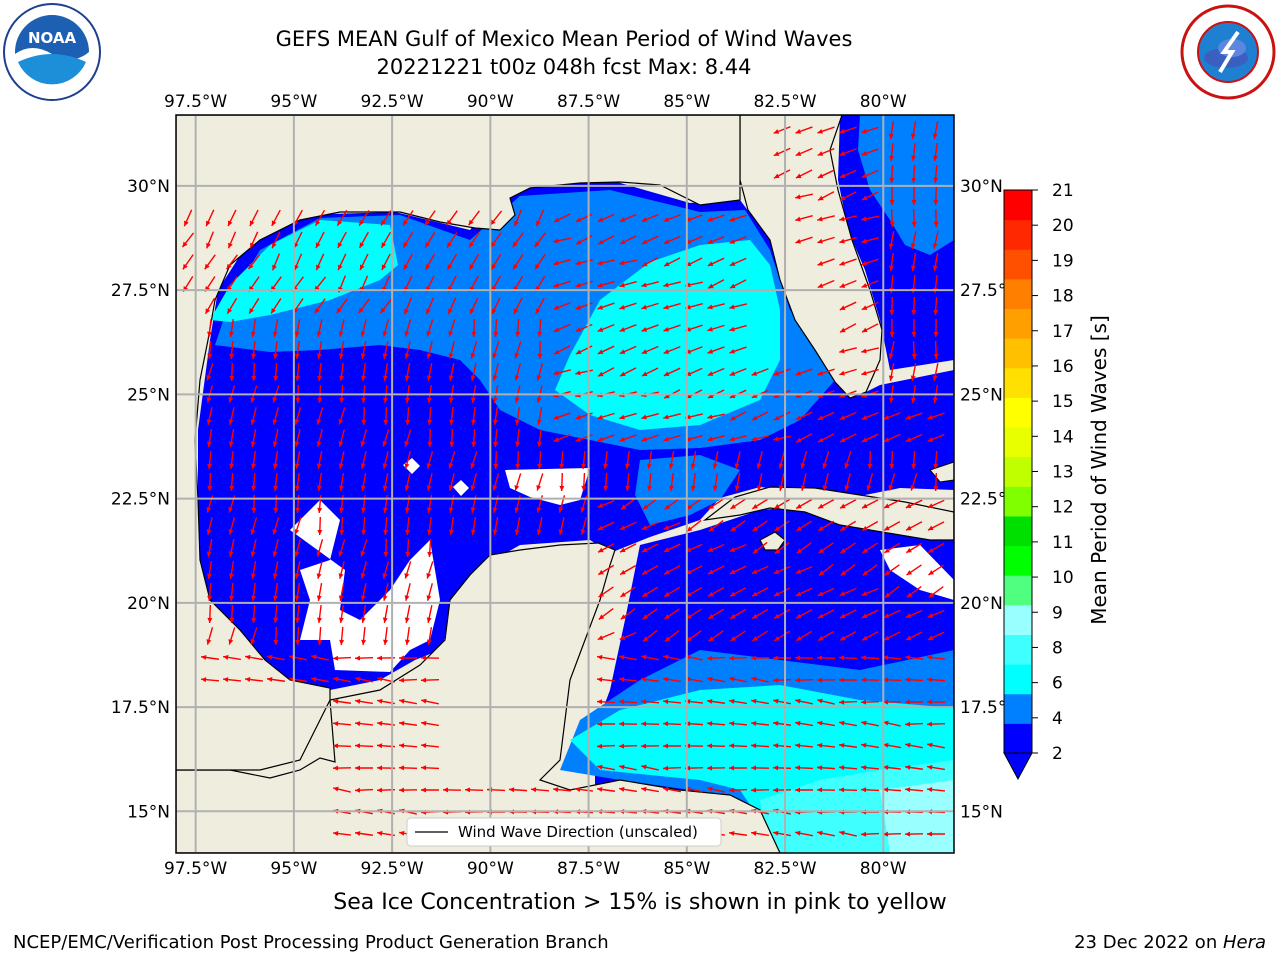 Image resolution: width=1280 pixels, height=960 pixels. What do you see at coordinates (392, 869) in the screenshot?
I see `lon-tick-label: 92.5°W` at bounding box center [392, 869].